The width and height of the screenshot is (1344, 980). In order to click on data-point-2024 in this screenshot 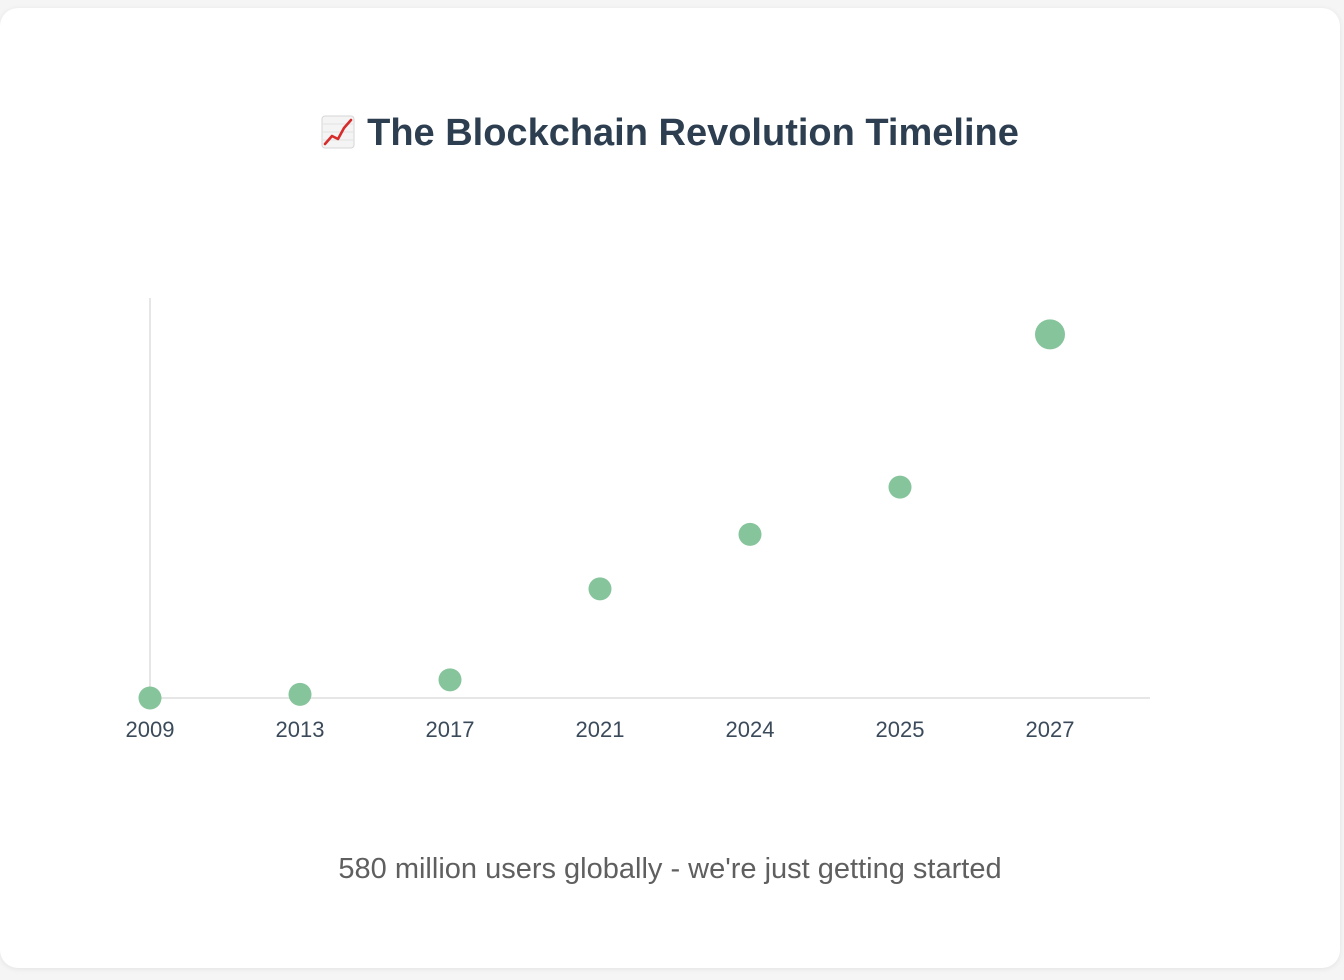, I will do `click(750, 534)`.